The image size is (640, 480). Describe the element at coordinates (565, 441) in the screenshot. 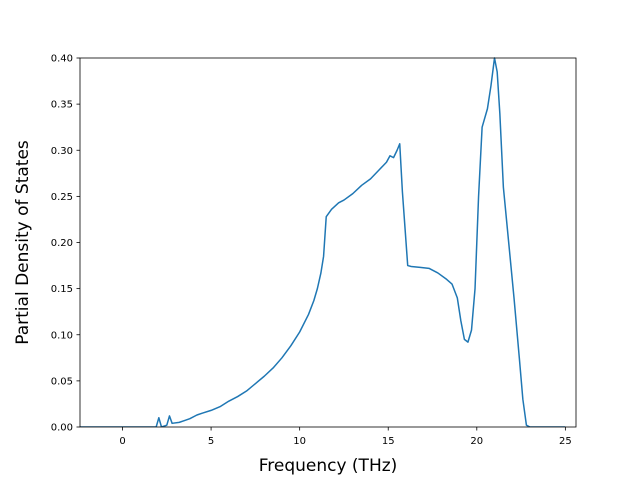

I see `x-tick-label: 25` at that location.